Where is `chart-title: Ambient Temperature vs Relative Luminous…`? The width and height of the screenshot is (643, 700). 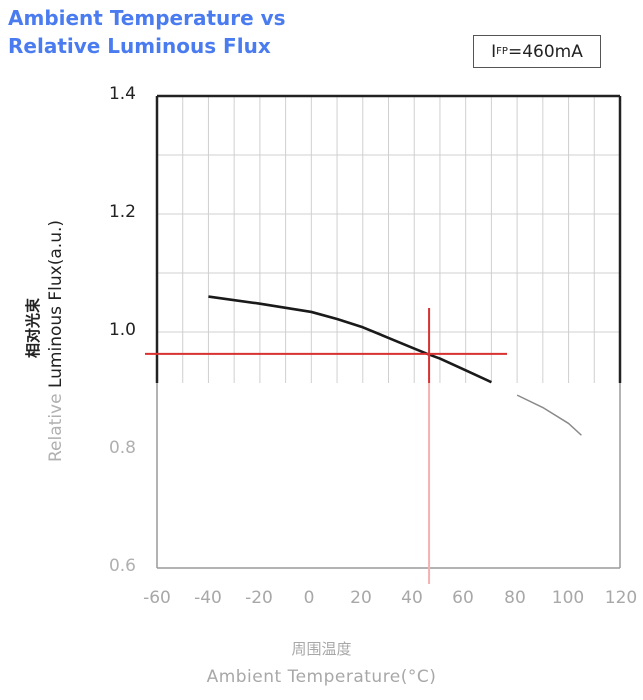 chart-title: Ambient Temperature vs Relative Luminous… is located at coordinates (147, 32).